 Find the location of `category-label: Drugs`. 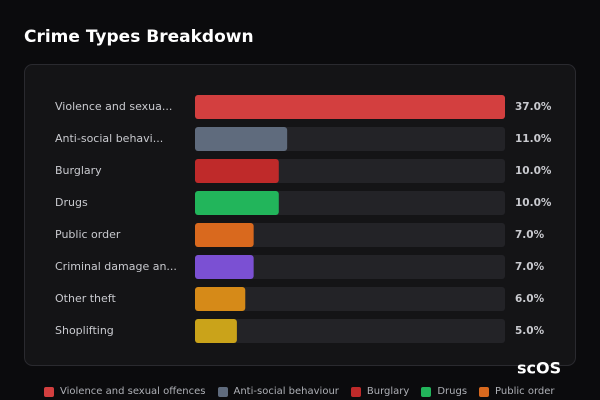

category-label: Drugs is located at coordinates (71, 202).